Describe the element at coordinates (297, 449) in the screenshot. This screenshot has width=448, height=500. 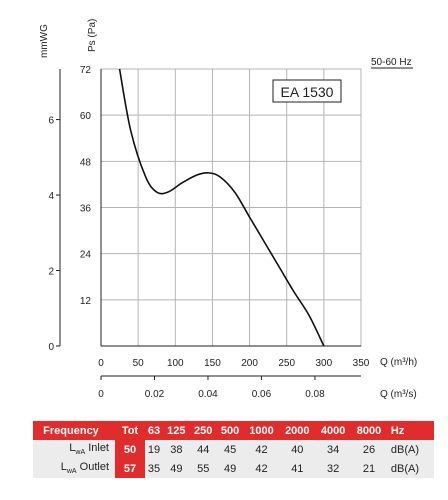
I see `table-cell: 40` at that location.